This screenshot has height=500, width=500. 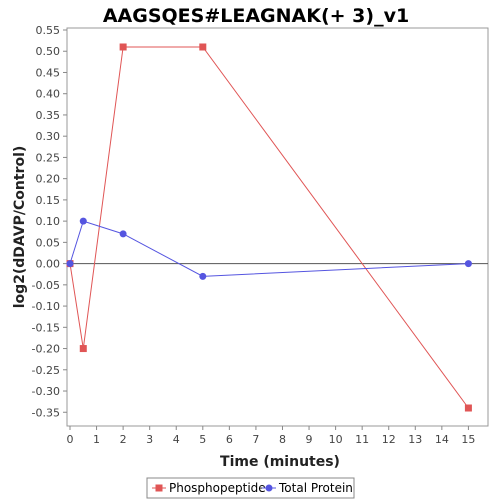 I want to click on x-tick-label: 8, so click(x=282, y=439).